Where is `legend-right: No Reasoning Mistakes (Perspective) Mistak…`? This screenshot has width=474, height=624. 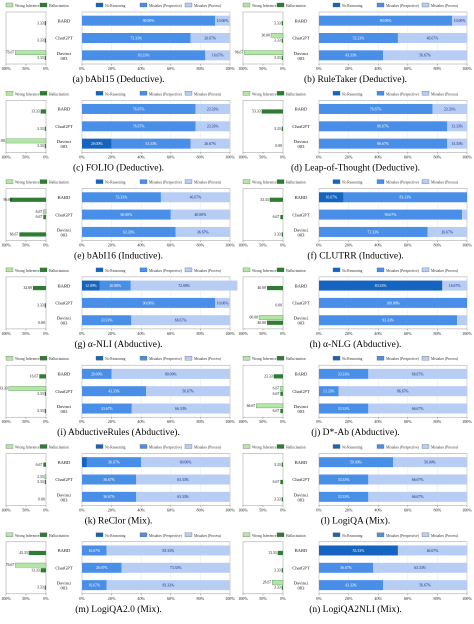 legend-right: No Reasoning Mistakes (Perspective) Mistak… is located at coordinates (395, 358).